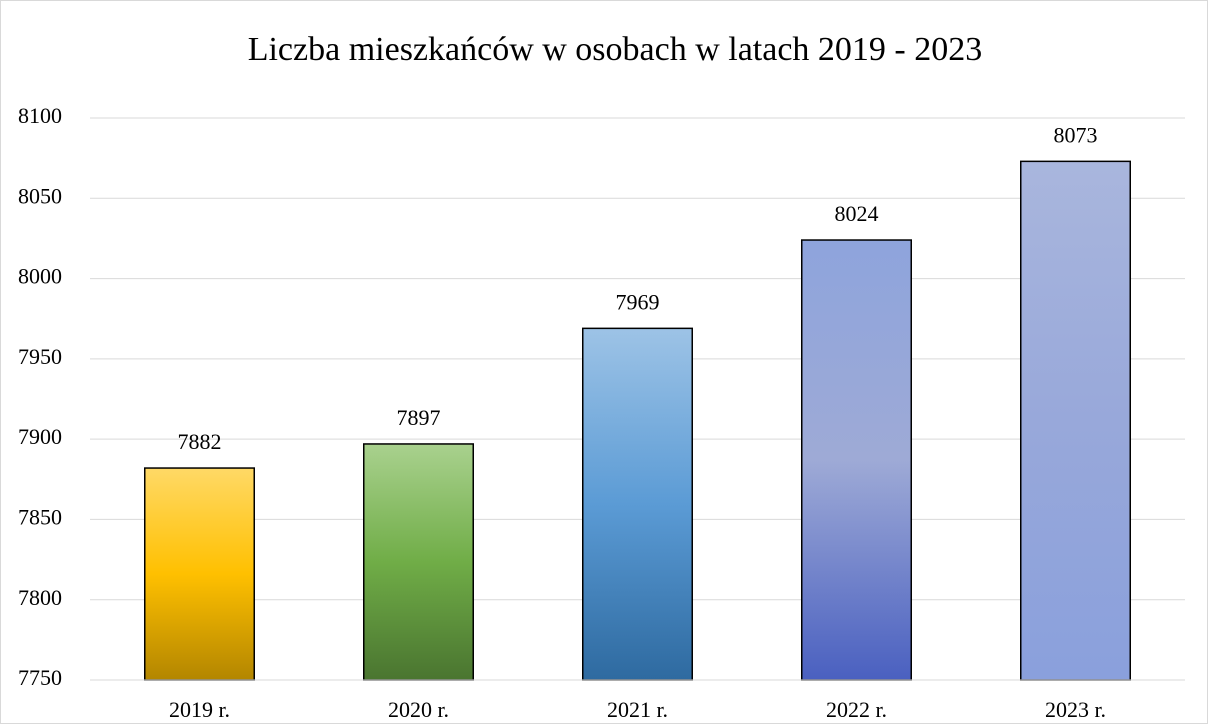  Describe the element at coordinates (857, 213) in the screenshot. I see `value-label: 8024` at that location.